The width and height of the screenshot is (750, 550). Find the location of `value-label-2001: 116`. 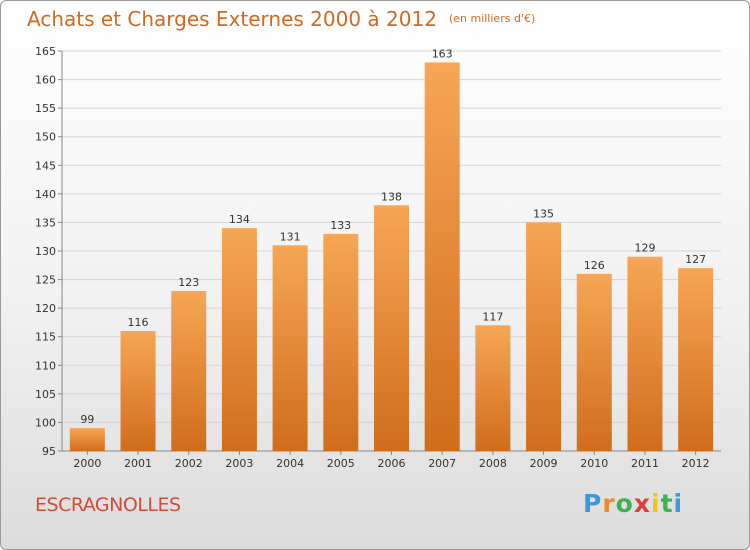

value-label-2001: 116 is located at coordinates (138, 322).